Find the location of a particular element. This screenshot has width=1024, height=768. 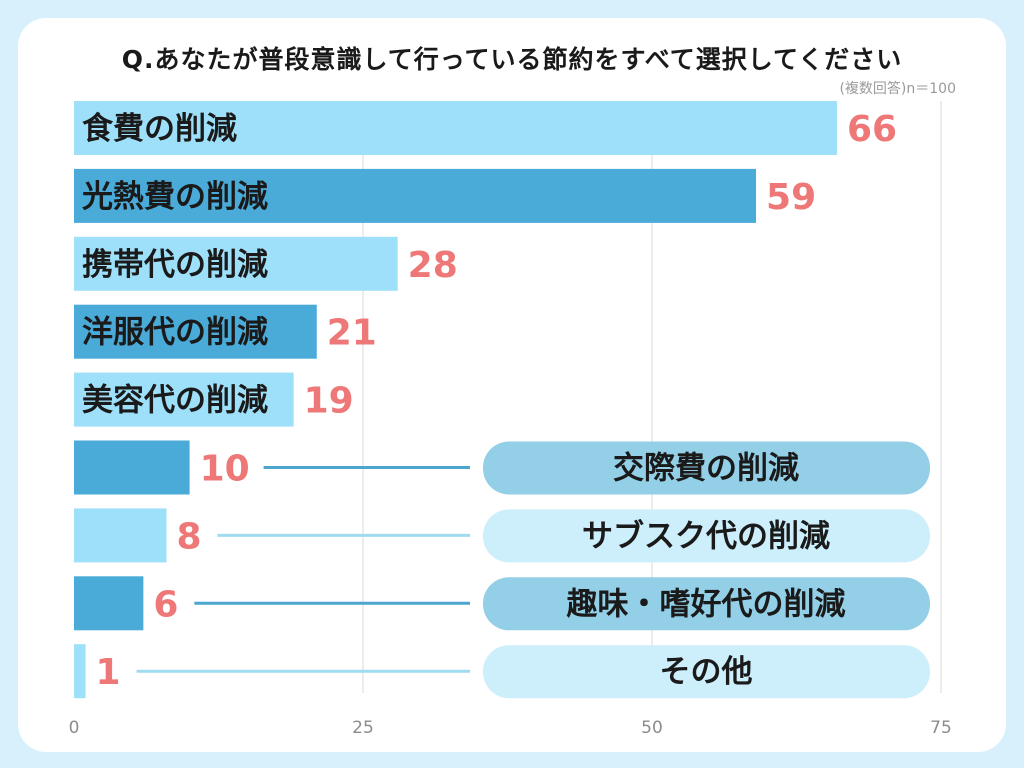

category-label: 食費の削減 is located at coordinates (159, 129).